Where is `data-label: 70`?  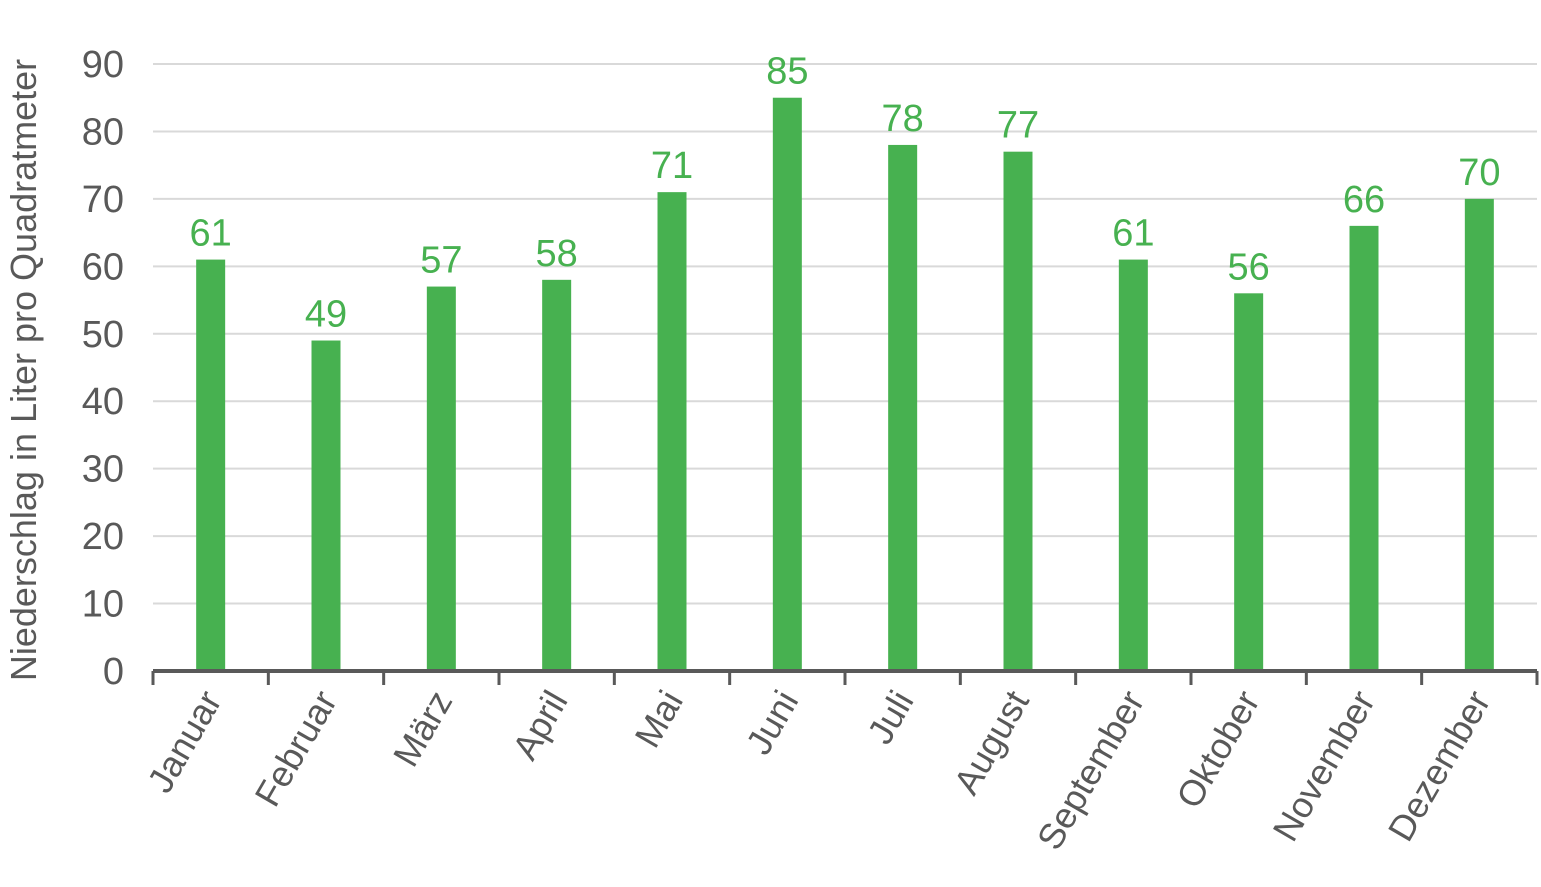 data-label: 70 is located at coordinates (1479, 173).